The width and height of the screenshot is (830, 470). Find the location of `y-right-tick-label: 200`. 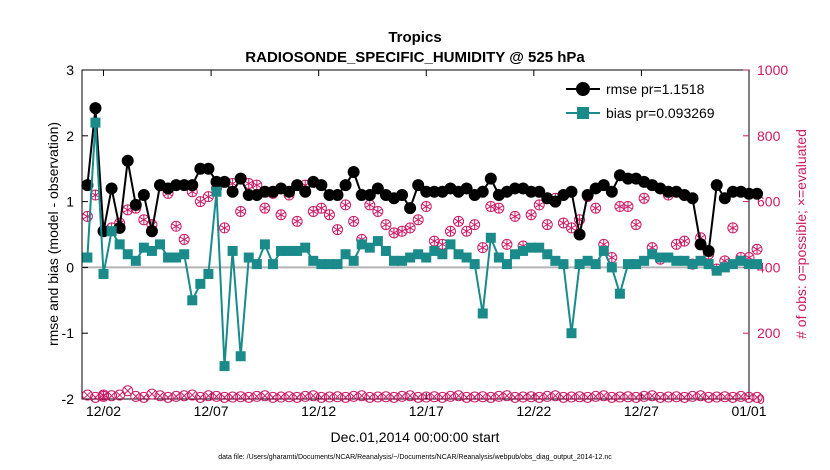

y-right-tick-label: 200 is located at coordinates (769, 333).